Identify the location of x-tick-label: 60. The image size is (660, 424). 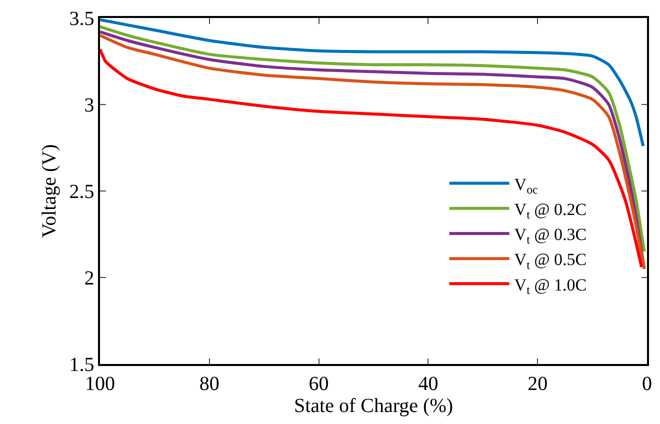
(318, 383).